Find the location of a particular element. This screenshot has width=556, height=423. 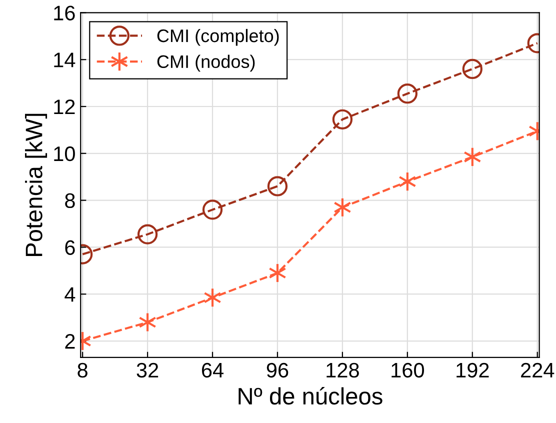

y-tick-label: 2 is located at coordinates (70, 341).